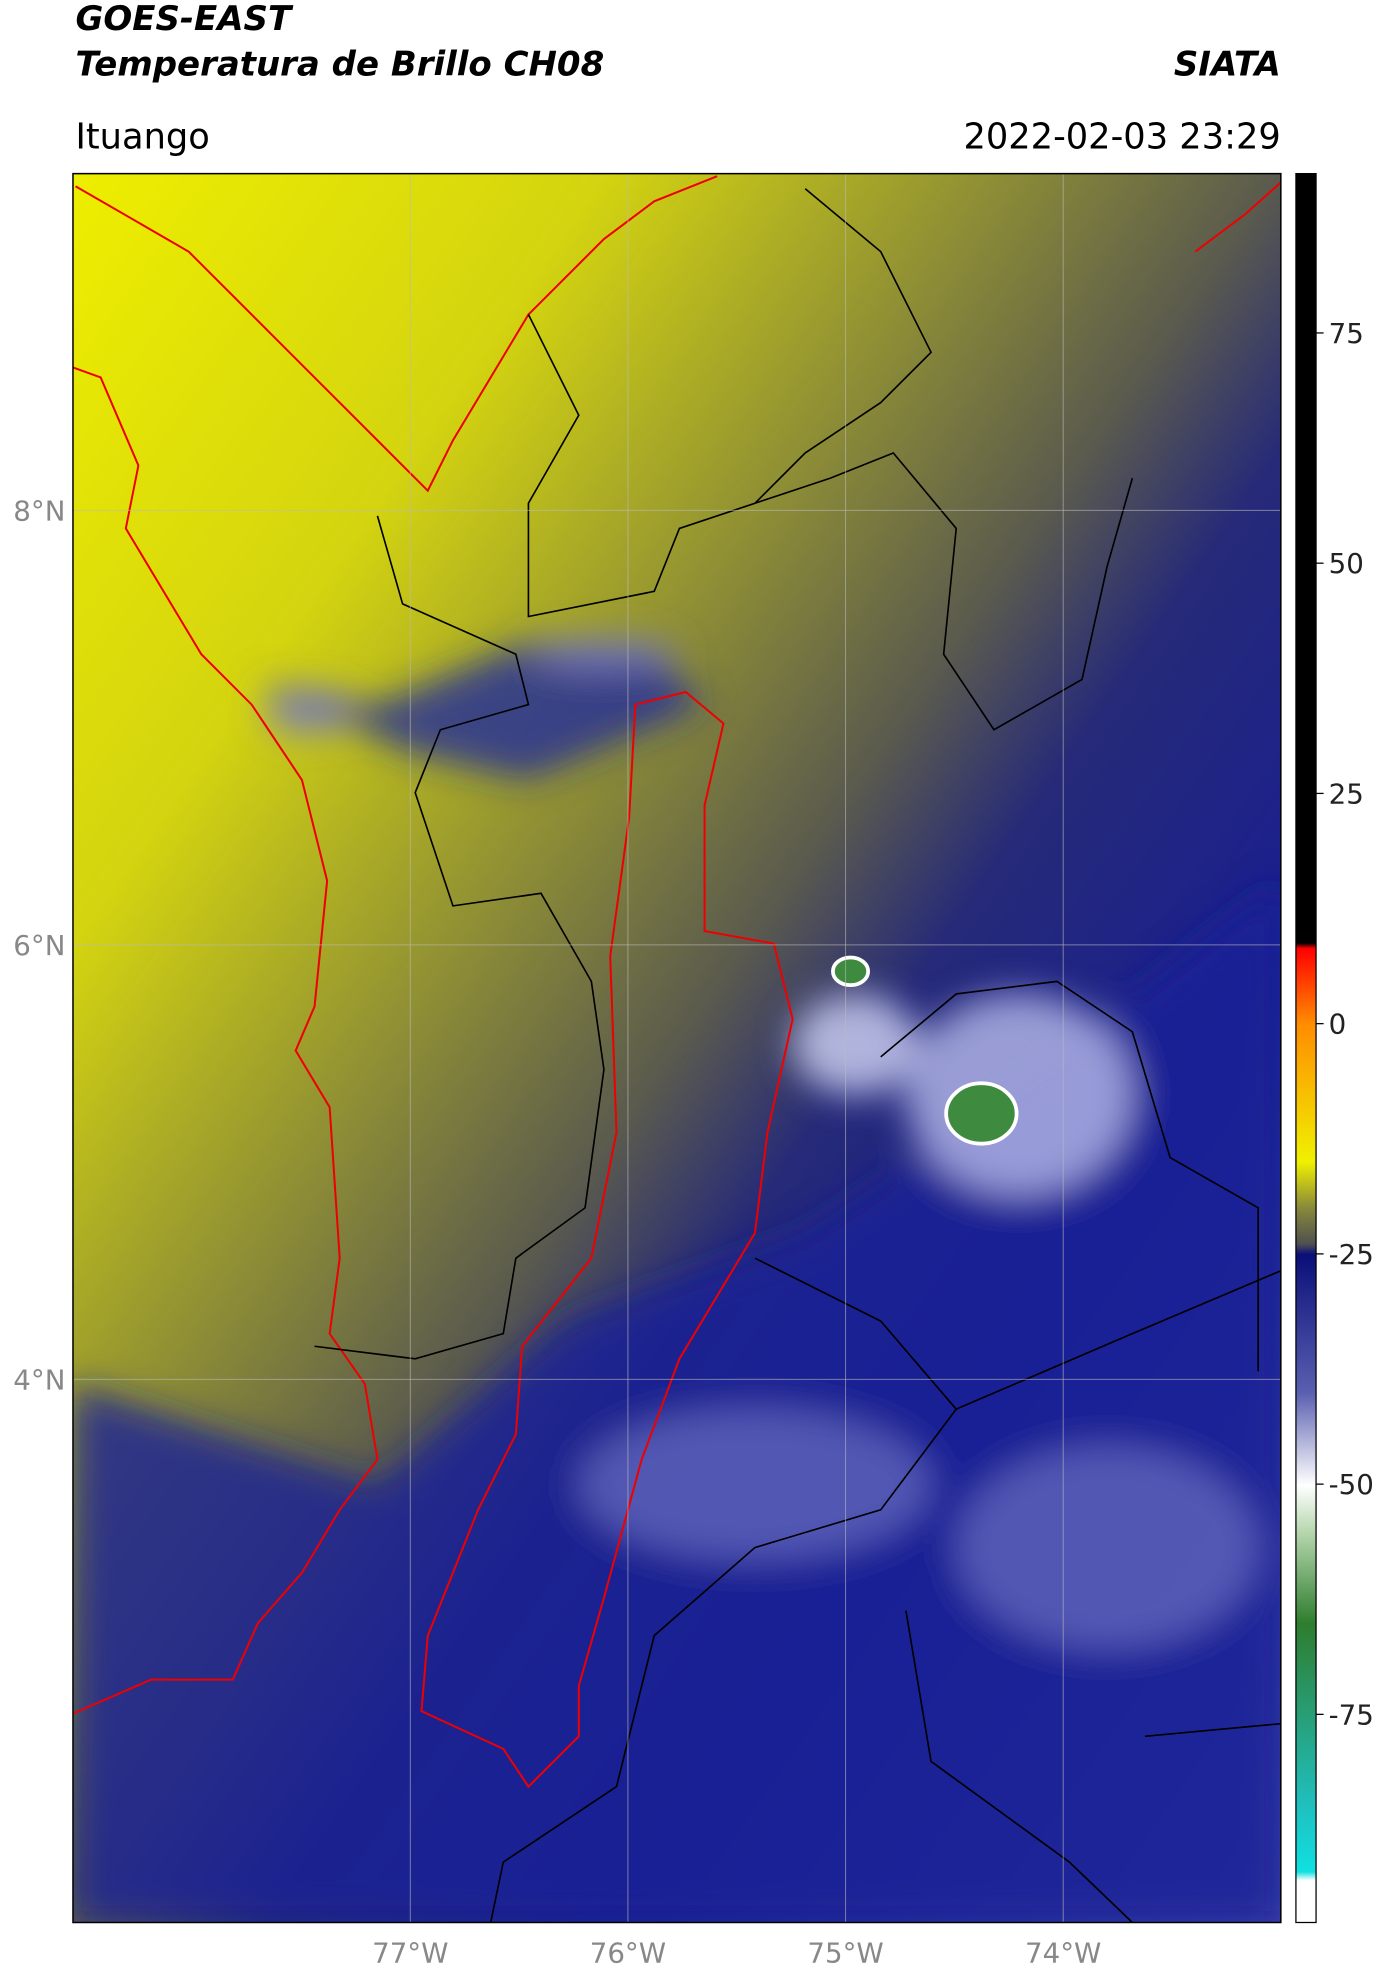  What do you see at coordinates (607, 1239) in the screenshot?
I see `antioquia-boundary` at bounding box center [607, 1239].